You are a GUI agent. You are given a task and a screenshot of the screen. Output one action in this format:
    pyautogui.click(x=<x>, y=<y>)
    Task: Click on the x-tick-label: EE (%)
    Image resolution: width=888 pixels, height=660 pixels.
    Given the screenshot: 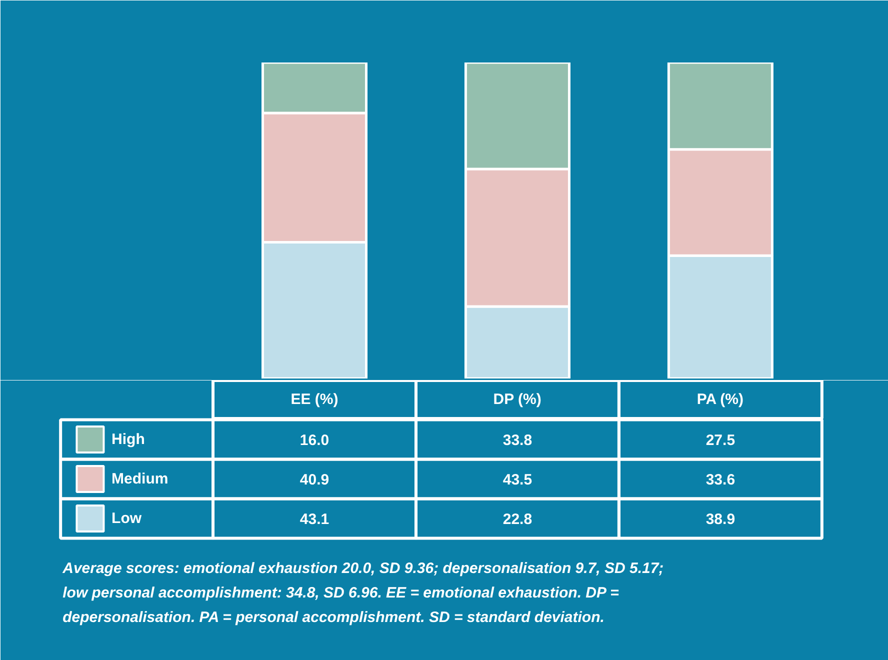 What is the action you would take?
    pyautogui.click(x=314, y=399)
    